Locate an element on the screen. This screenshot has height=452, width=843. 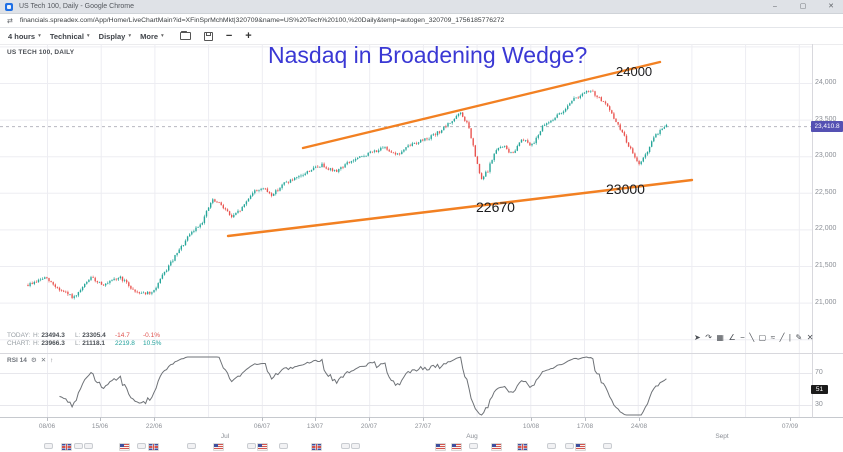
ray-tool-icon: ╱ is located at coordinates (782, 337).